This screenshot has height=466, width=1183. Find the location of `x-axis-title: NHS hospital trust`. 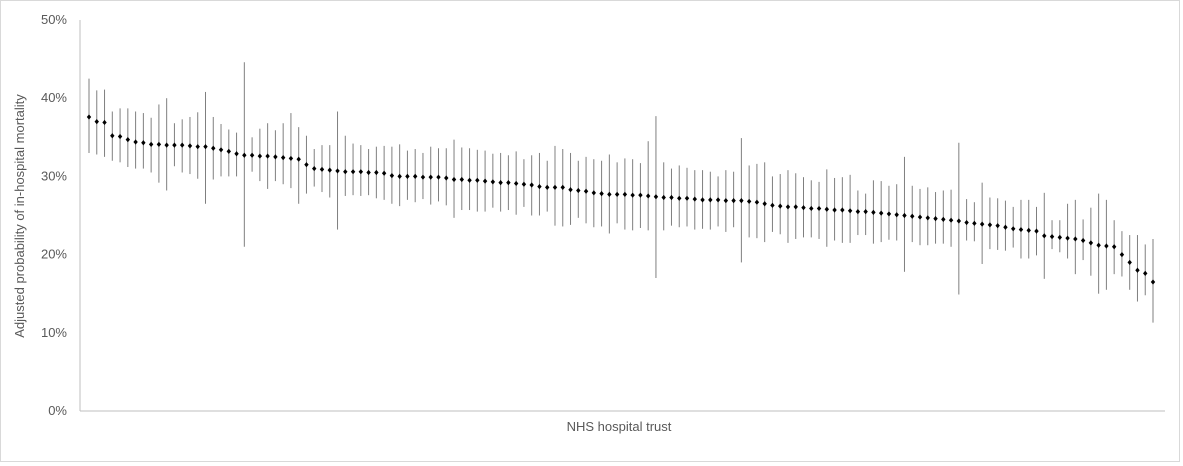

x-axis-title: NHS hospital trust is located at coordinates (619, 426).